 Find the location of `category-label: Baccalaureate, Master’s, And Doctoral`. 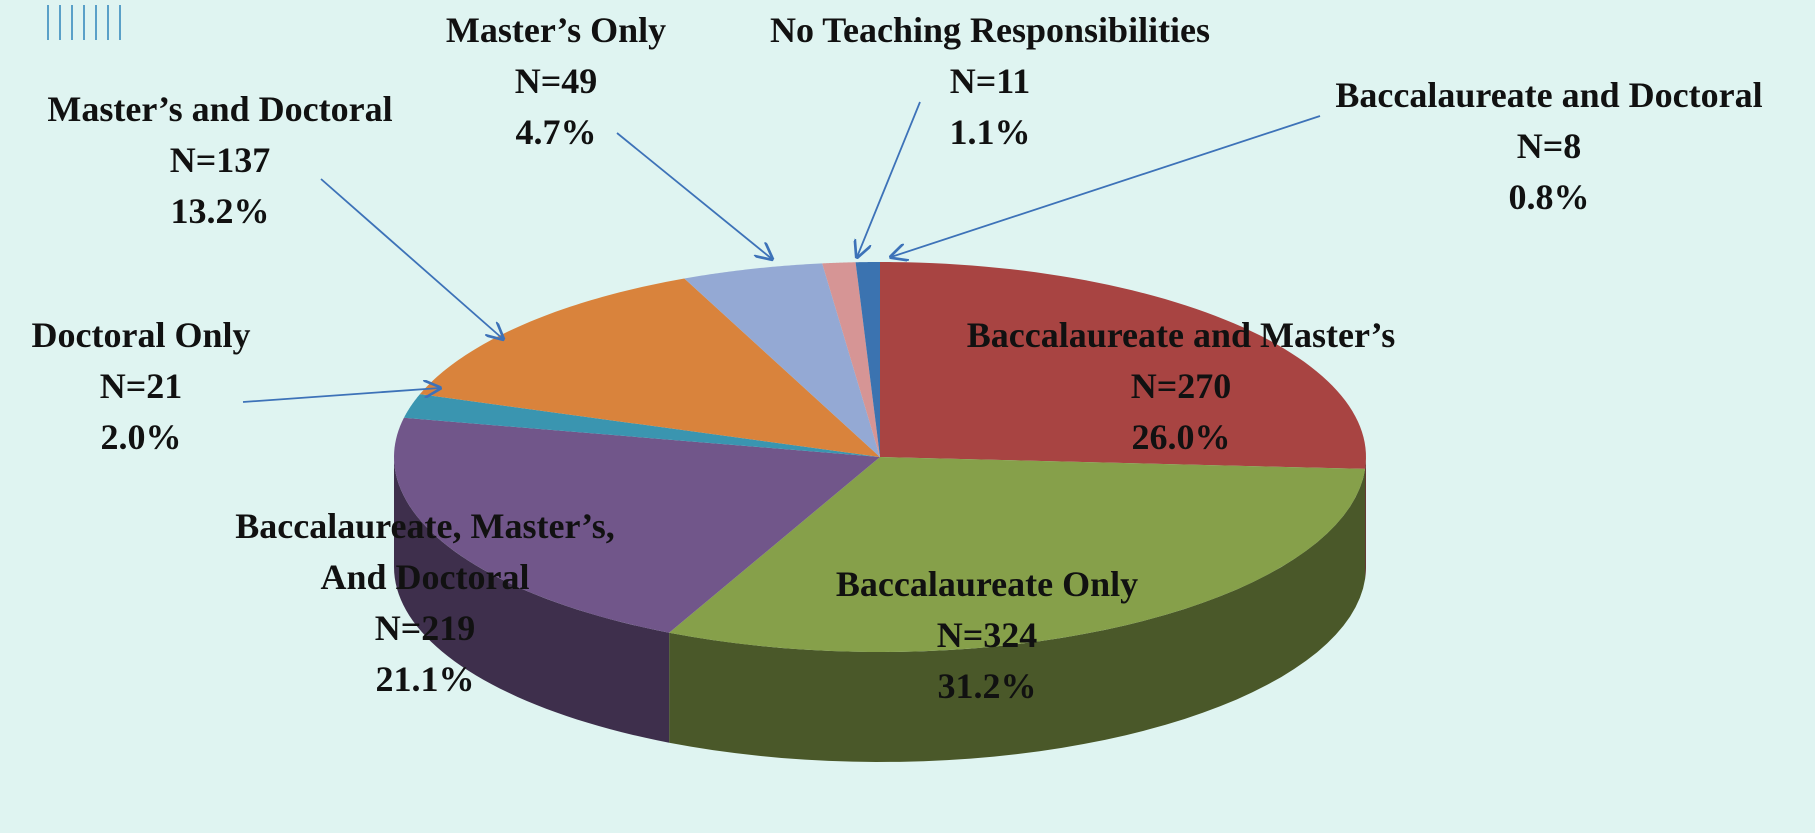

category-label: Baccalaureate, Master’s, And Doctoral is located at coordinates (425, 551).